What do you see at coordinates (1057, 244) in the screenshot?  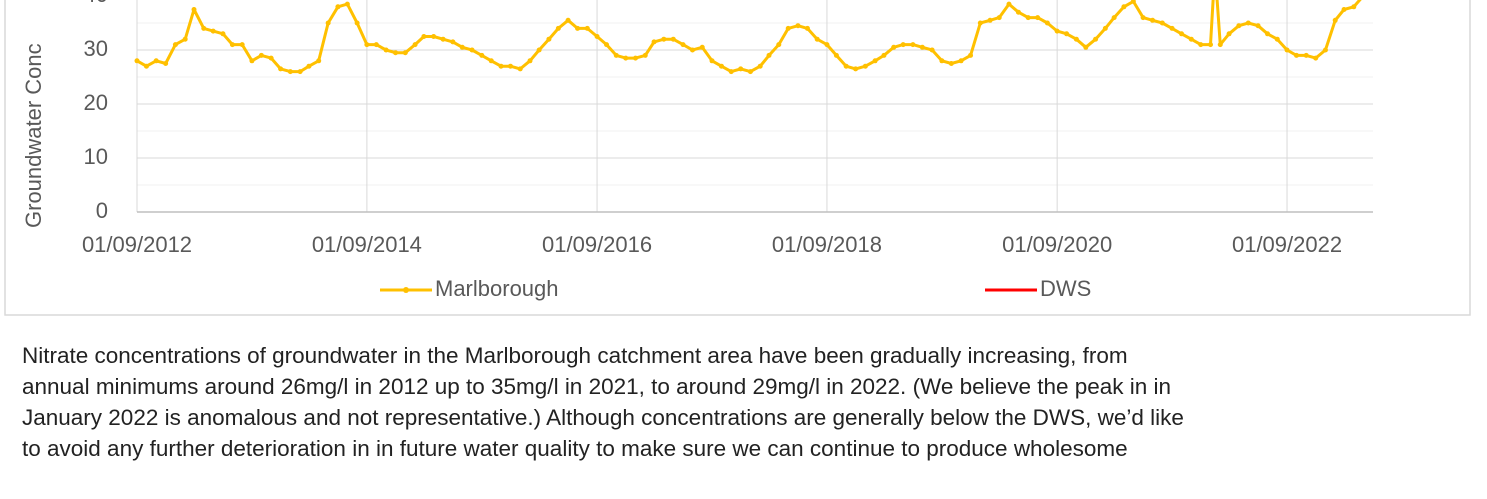 I see `x-tick-label: 01/09/2020` at bounding box center [1057, 244].